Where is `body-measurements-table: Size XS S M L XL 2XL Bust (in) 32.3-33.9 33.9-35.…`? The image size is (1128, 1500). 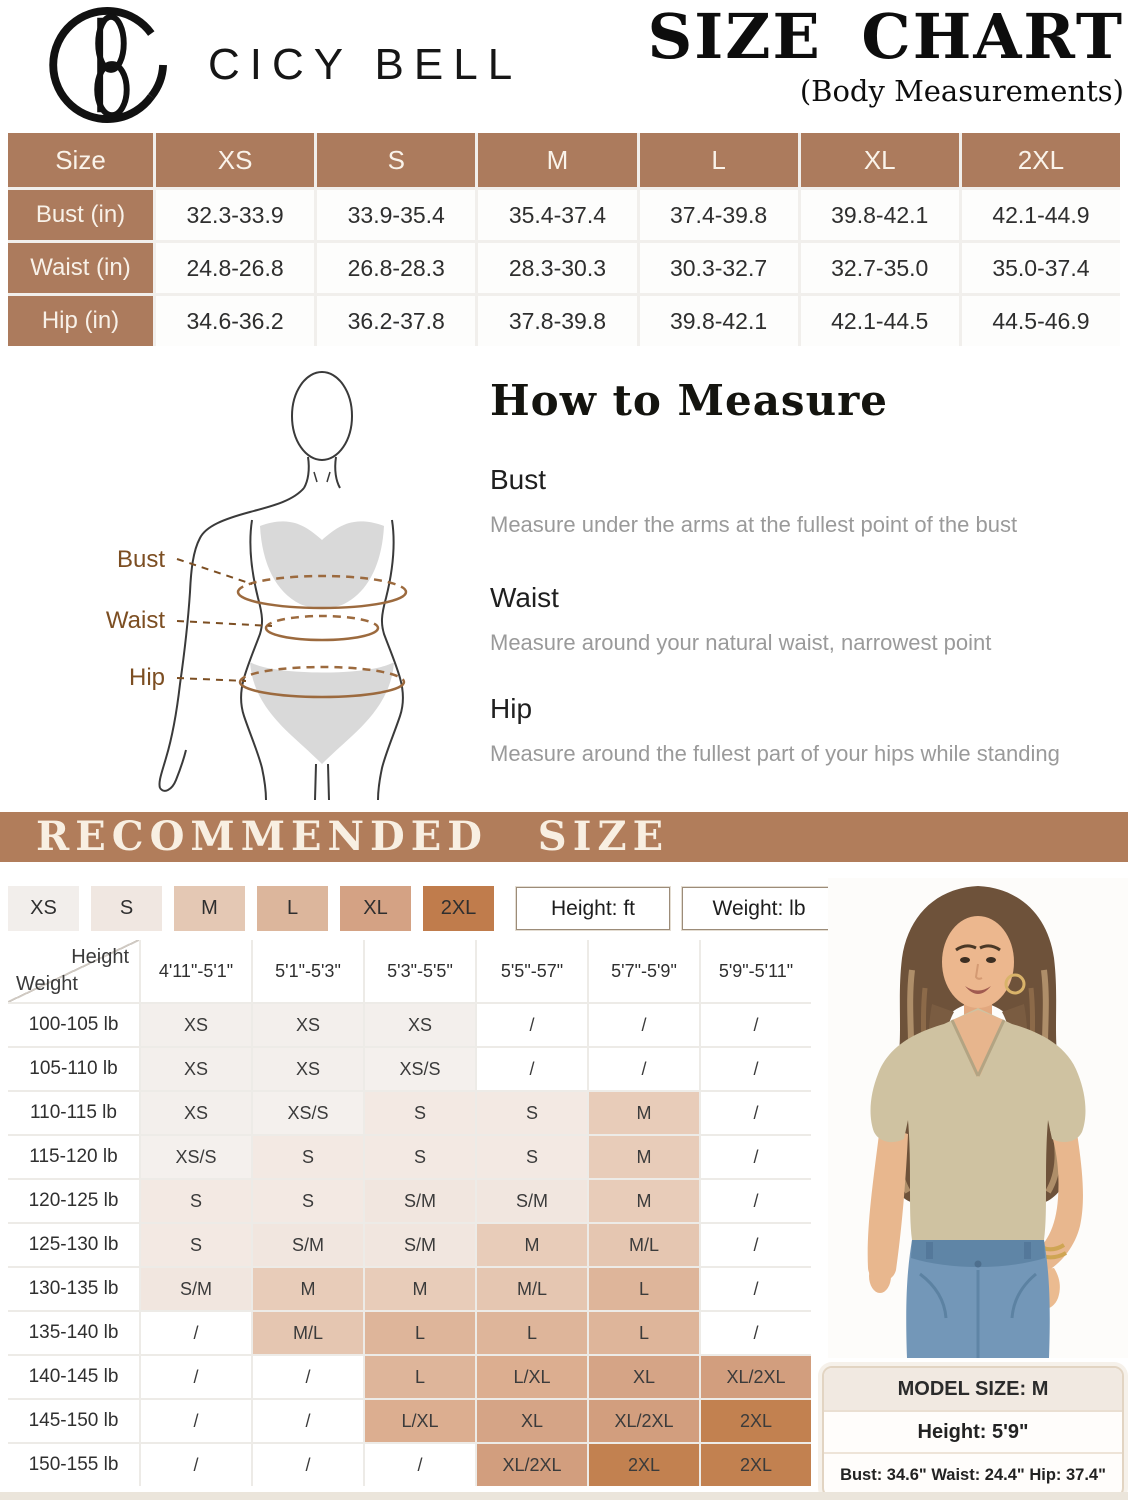
body-measurements-table: Size XS S M L XL 2XL Bust (in) 32.3-33.9 33.9-35.… is located at coordinates (564, 239).